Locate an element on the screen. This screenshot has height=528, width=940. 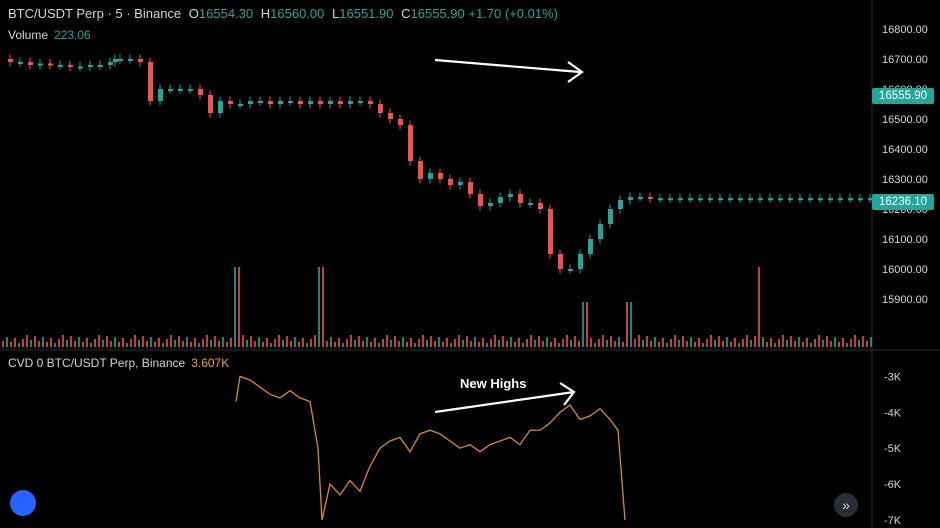
current-price-label: 16236.10 is located at coordinates (903, 202).